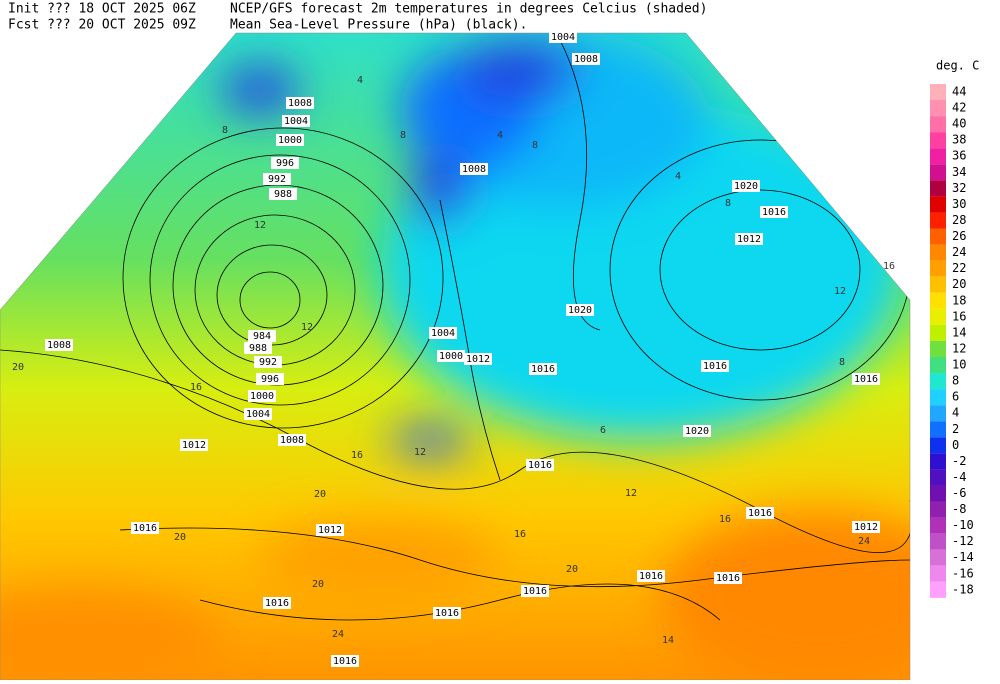  What do you see at coordinates (955, 397) in the screenshot?
I see `colorbar-label: 6` at bounding box center [955, 397].